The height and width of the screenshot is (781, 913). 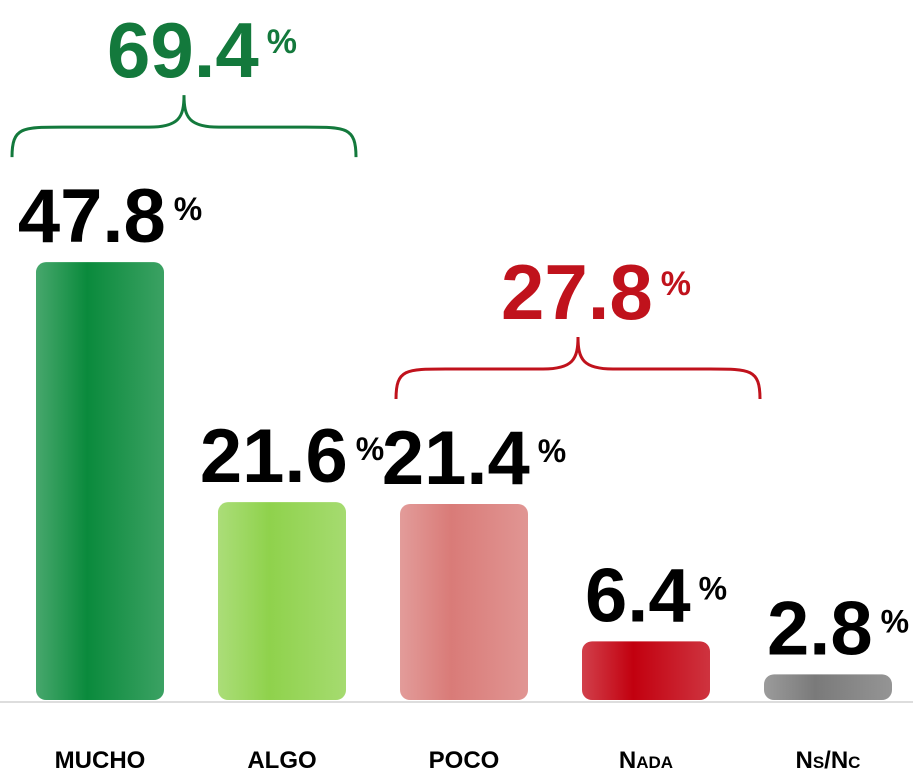 What do you see at coordinates (577, 292) in the screenshot?
I see `group-number: 27.8` at bounding box center [577, 292].